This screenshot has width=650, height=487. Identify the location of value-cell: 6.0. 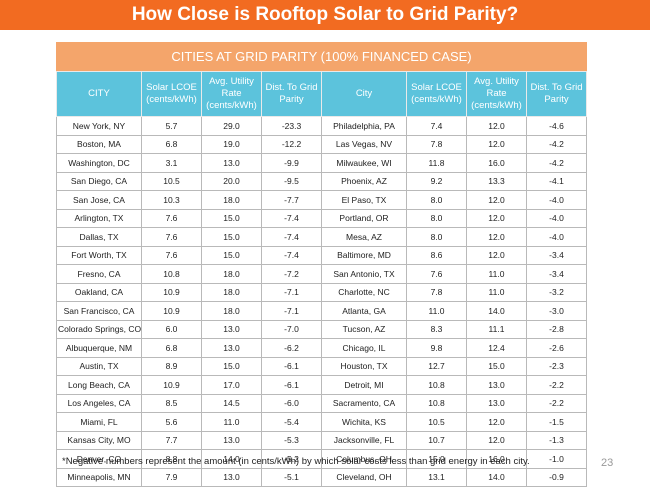
(171, 329).